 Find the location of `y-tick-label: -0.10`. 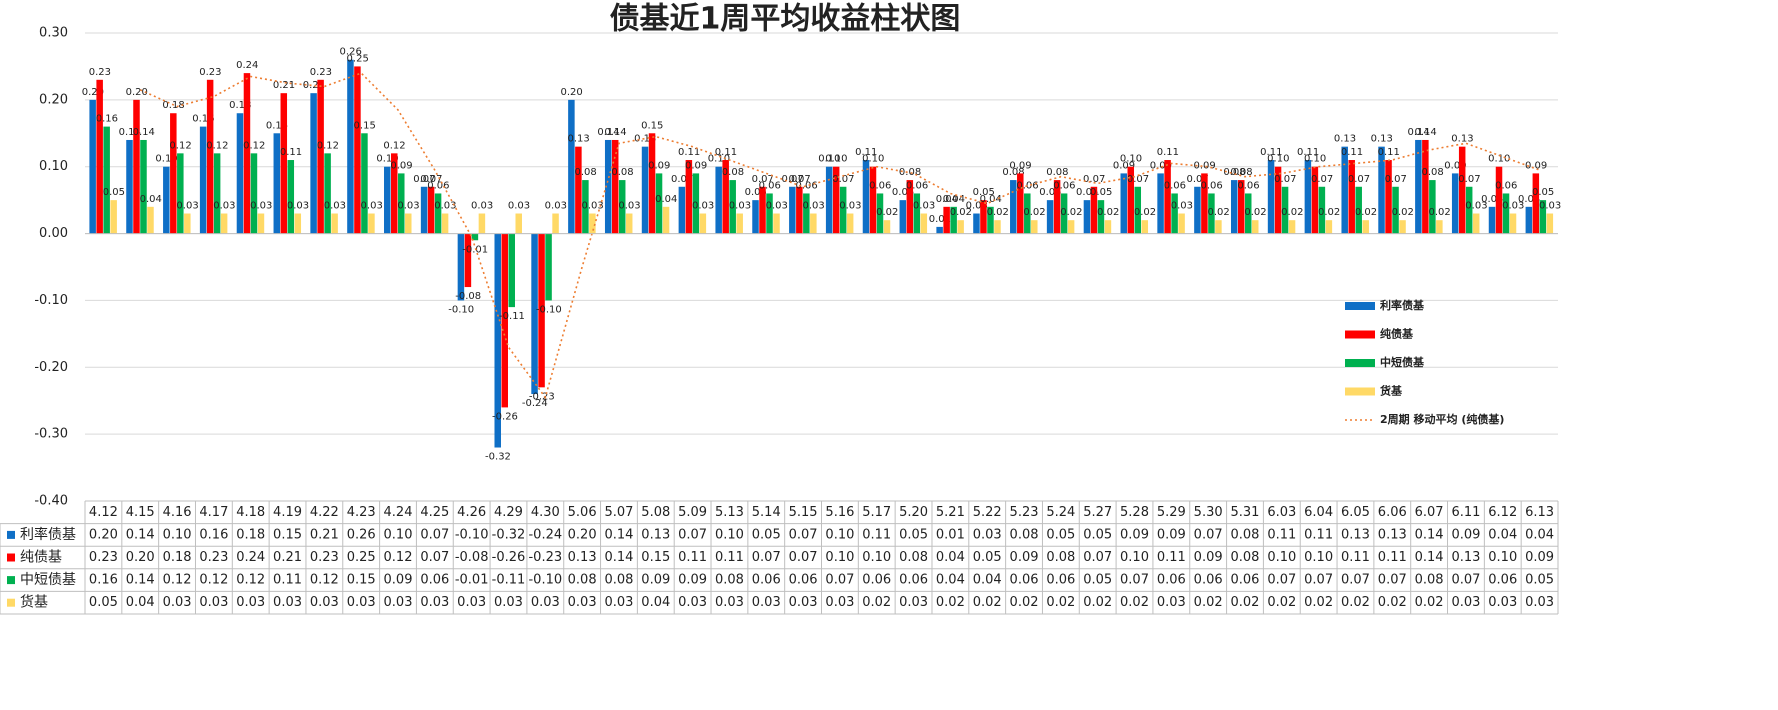

y-tick-label: -0.10 is located at coordinates (51, 300).